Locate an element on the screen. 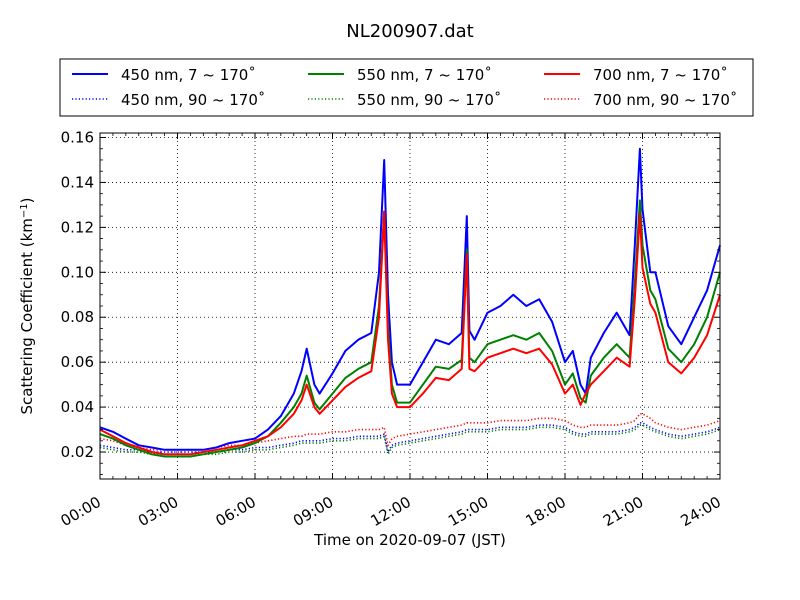 This screenshot has height=600, width=800. x-tick-label: 03:00 is located at coordinates (158, 511).